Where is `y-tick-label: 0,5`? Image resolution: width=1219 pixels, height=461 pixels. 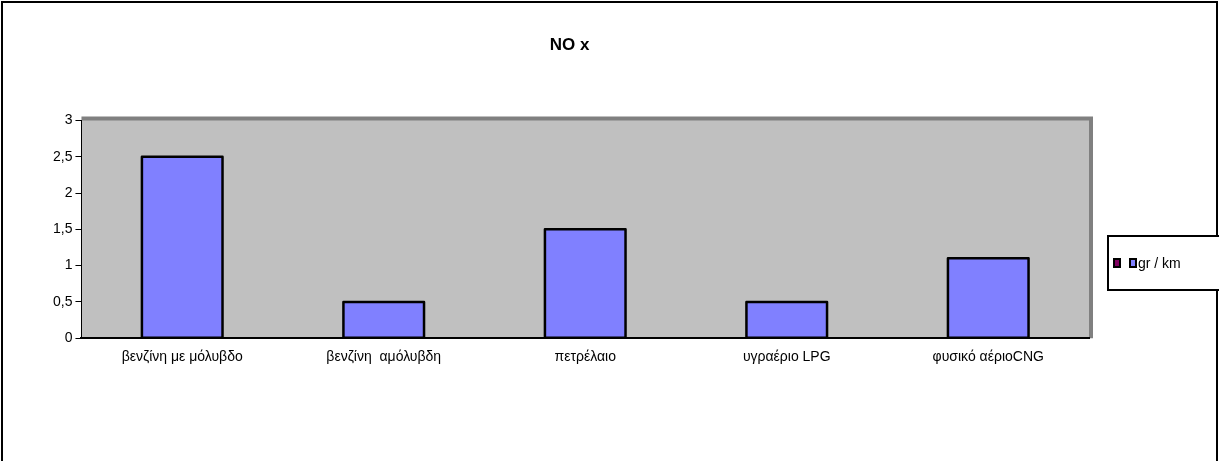
y-tick-label: 0,5 is located at coordinates (62, 300).